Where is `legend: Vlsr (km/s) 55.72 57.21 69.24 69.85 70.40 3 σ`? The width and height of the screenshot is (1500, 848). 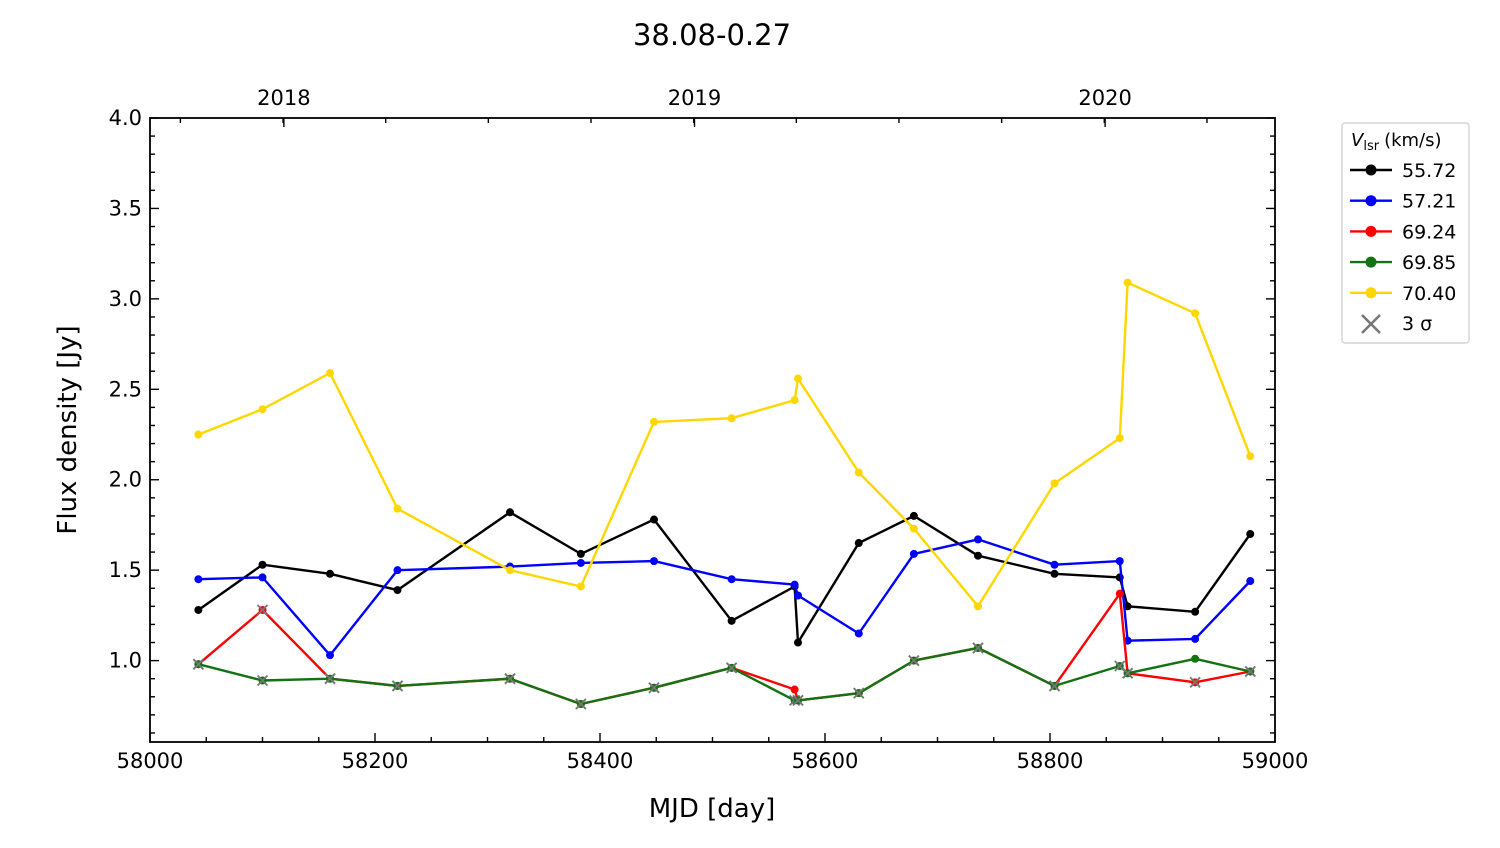 legend: Vlsr (km/s) 55.72 57.21 69.24 69.85 70.40 3 σ is located at coordinates (1405, 233).